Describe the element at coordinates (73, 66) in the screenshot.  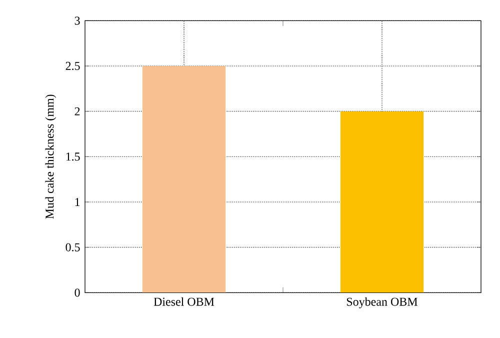
I see `y-tick-label: 2.5` at that location.